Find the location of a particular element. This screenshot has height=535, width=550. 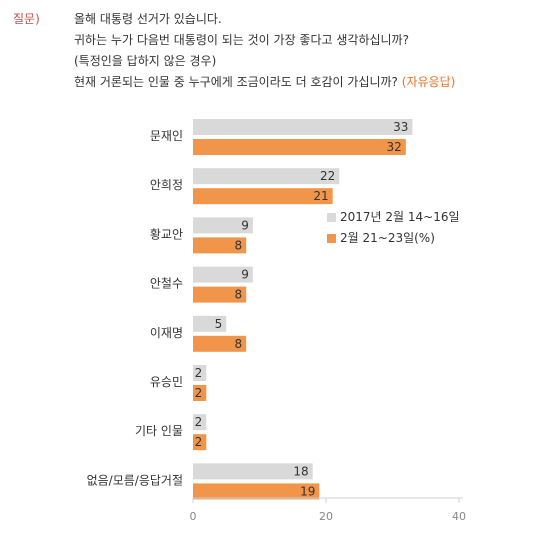

category-label: 황교안 is located at coordinates (166, 234).